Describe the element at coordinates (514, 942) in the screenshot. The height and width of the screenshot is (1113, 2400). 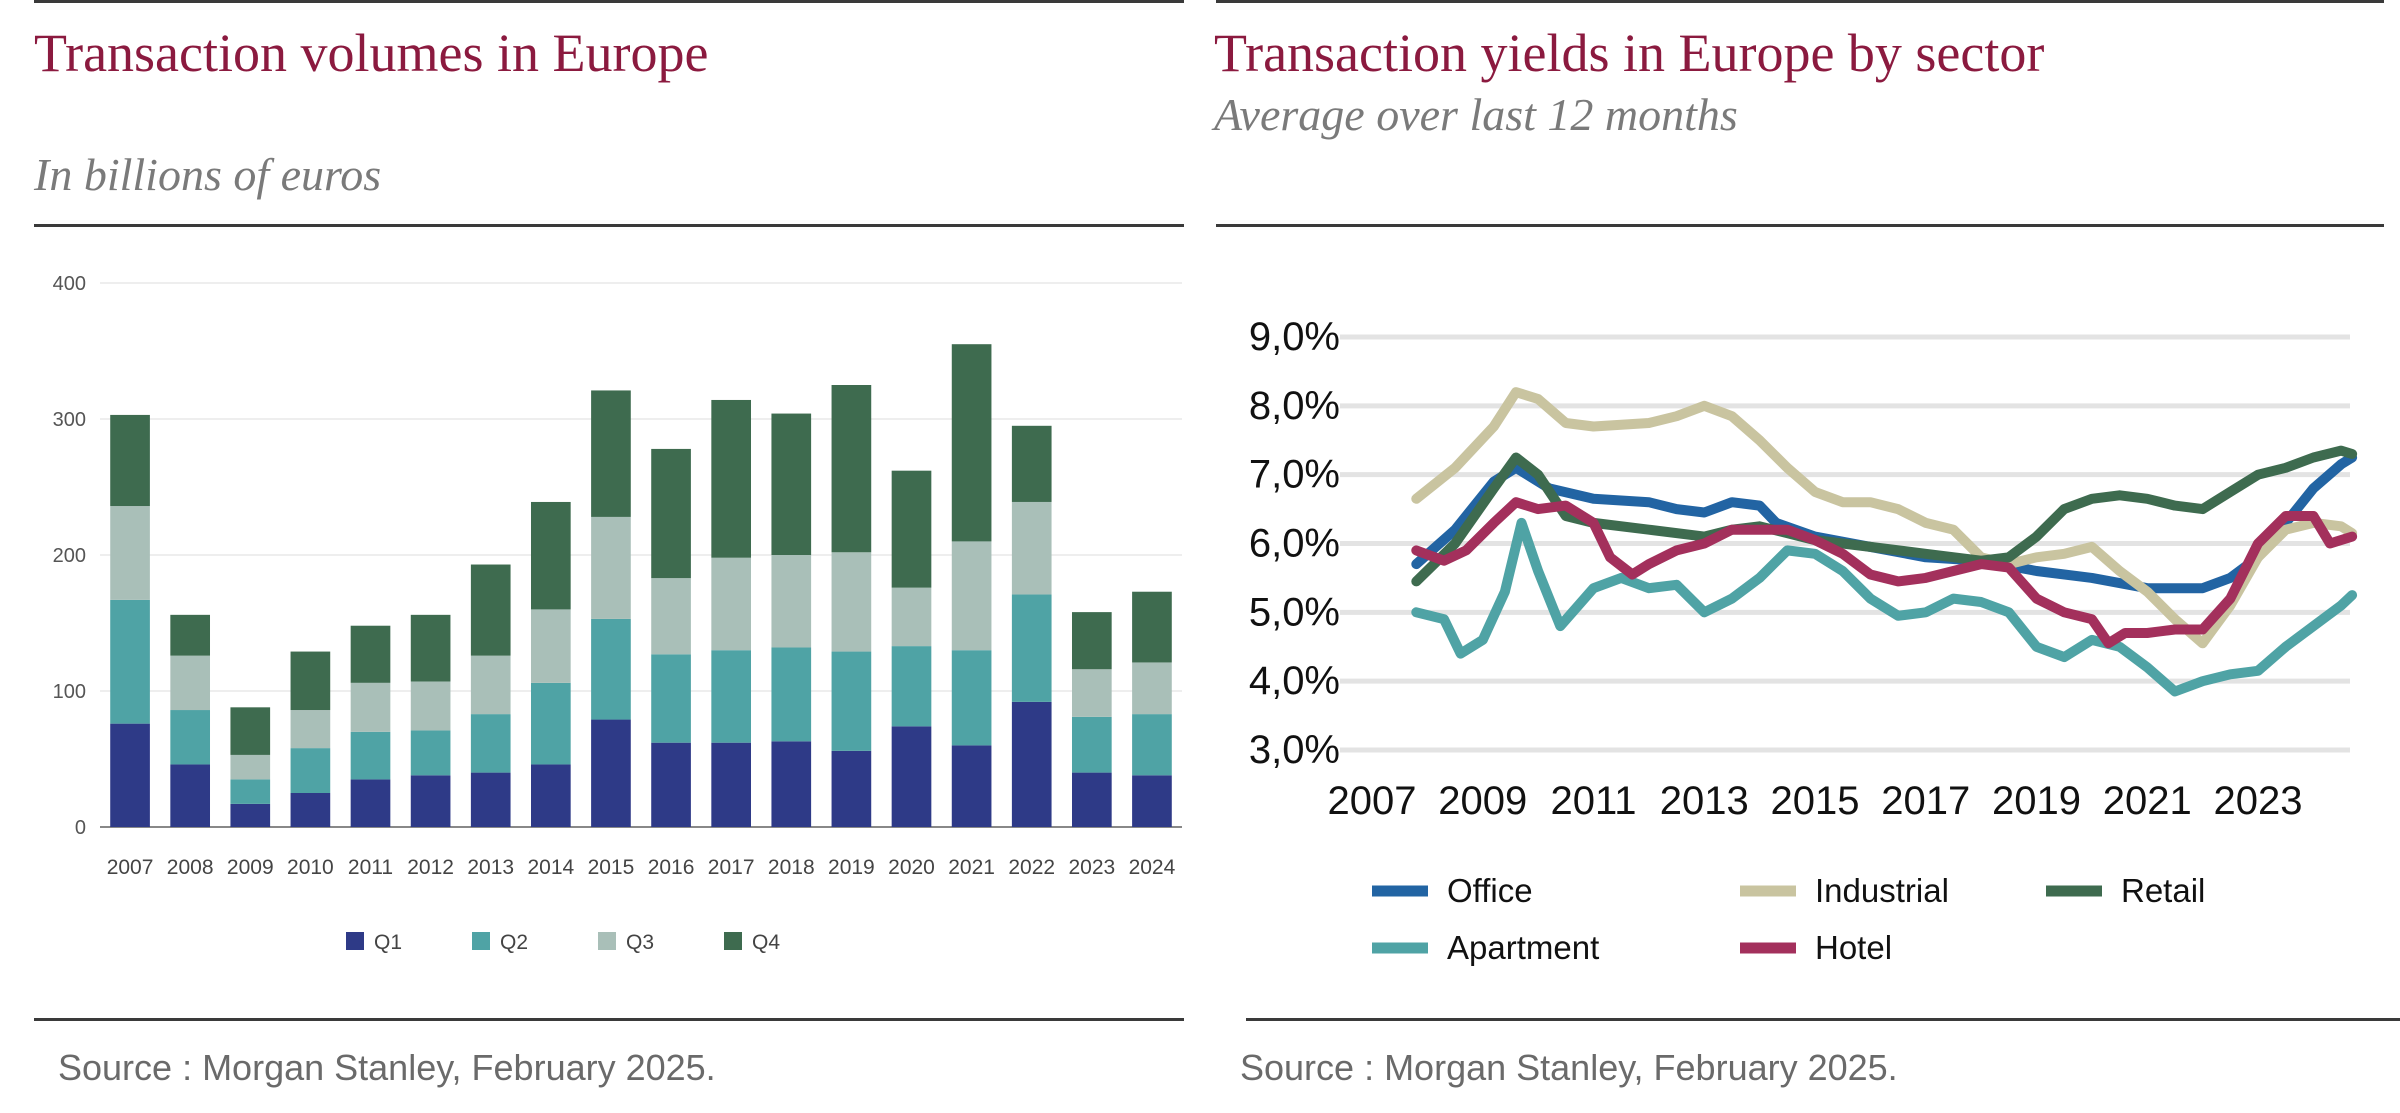
I see `legend-label-q2: Q2` at that location.